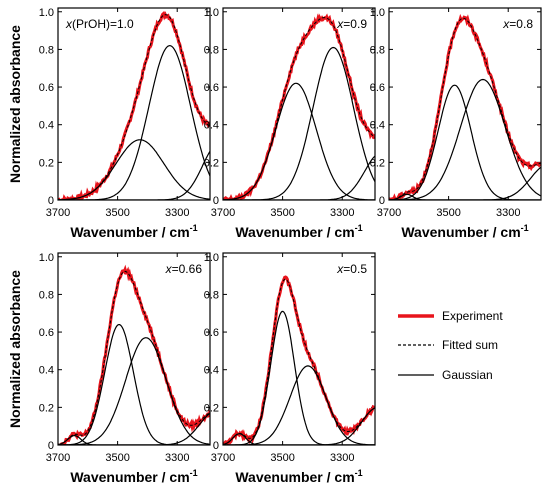 The image size is (550, 496). What do you see at coordinates (521, 24) in the screenshot?
I see `composition-value: =0.8` at bounding box center [521, 24].